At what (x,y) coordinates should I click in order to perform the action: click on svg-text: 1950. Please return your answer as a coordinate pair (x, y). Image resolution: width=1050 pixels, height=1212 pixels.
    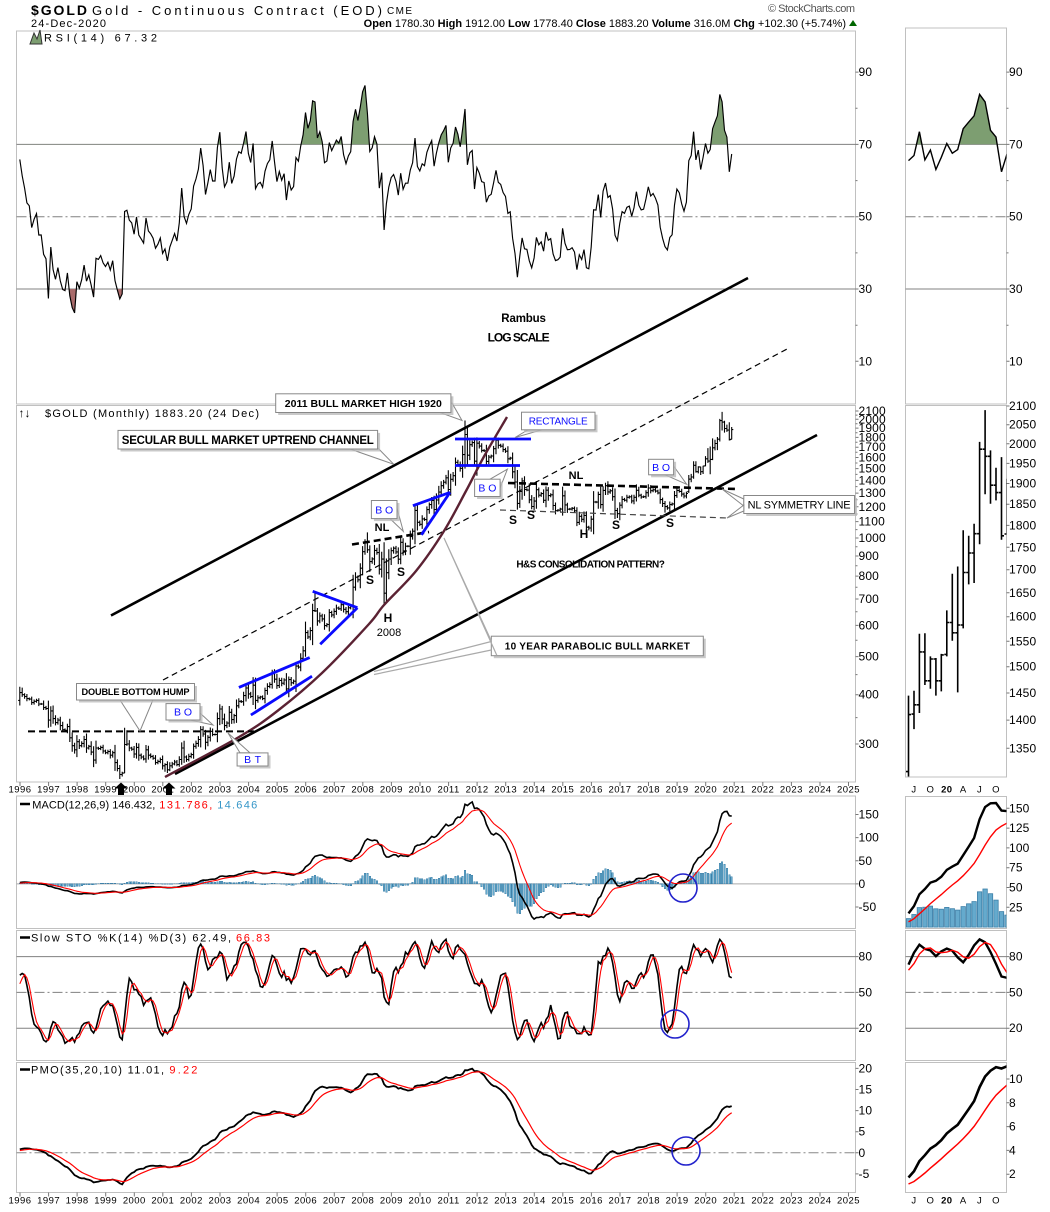
    Looking at the image, I should click on (1022, 463).